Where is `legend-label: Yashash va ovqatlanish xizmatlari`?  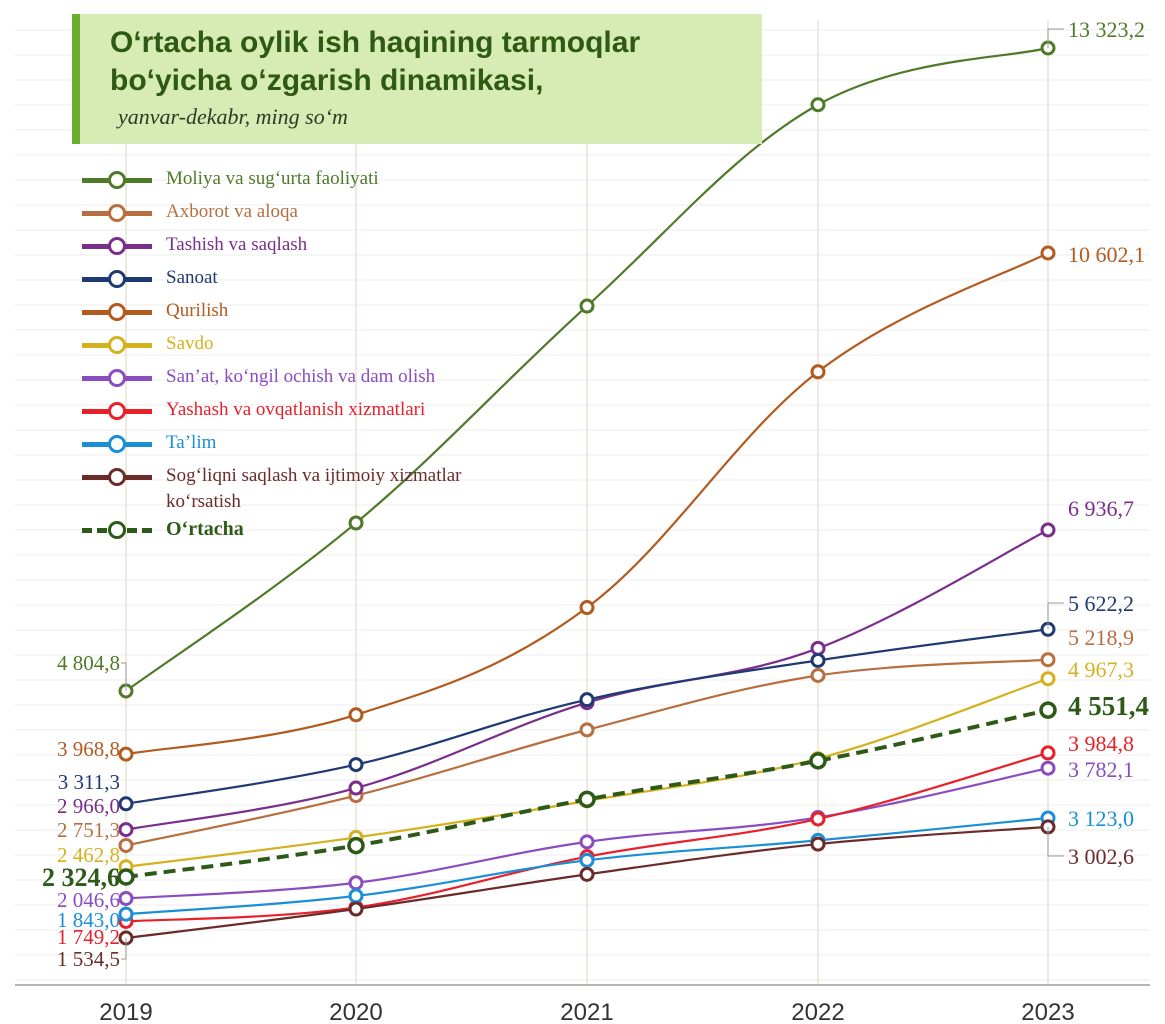 legend-label: Yashash va ovqatlanish xizmatlari is located at coordinates (295, 410).